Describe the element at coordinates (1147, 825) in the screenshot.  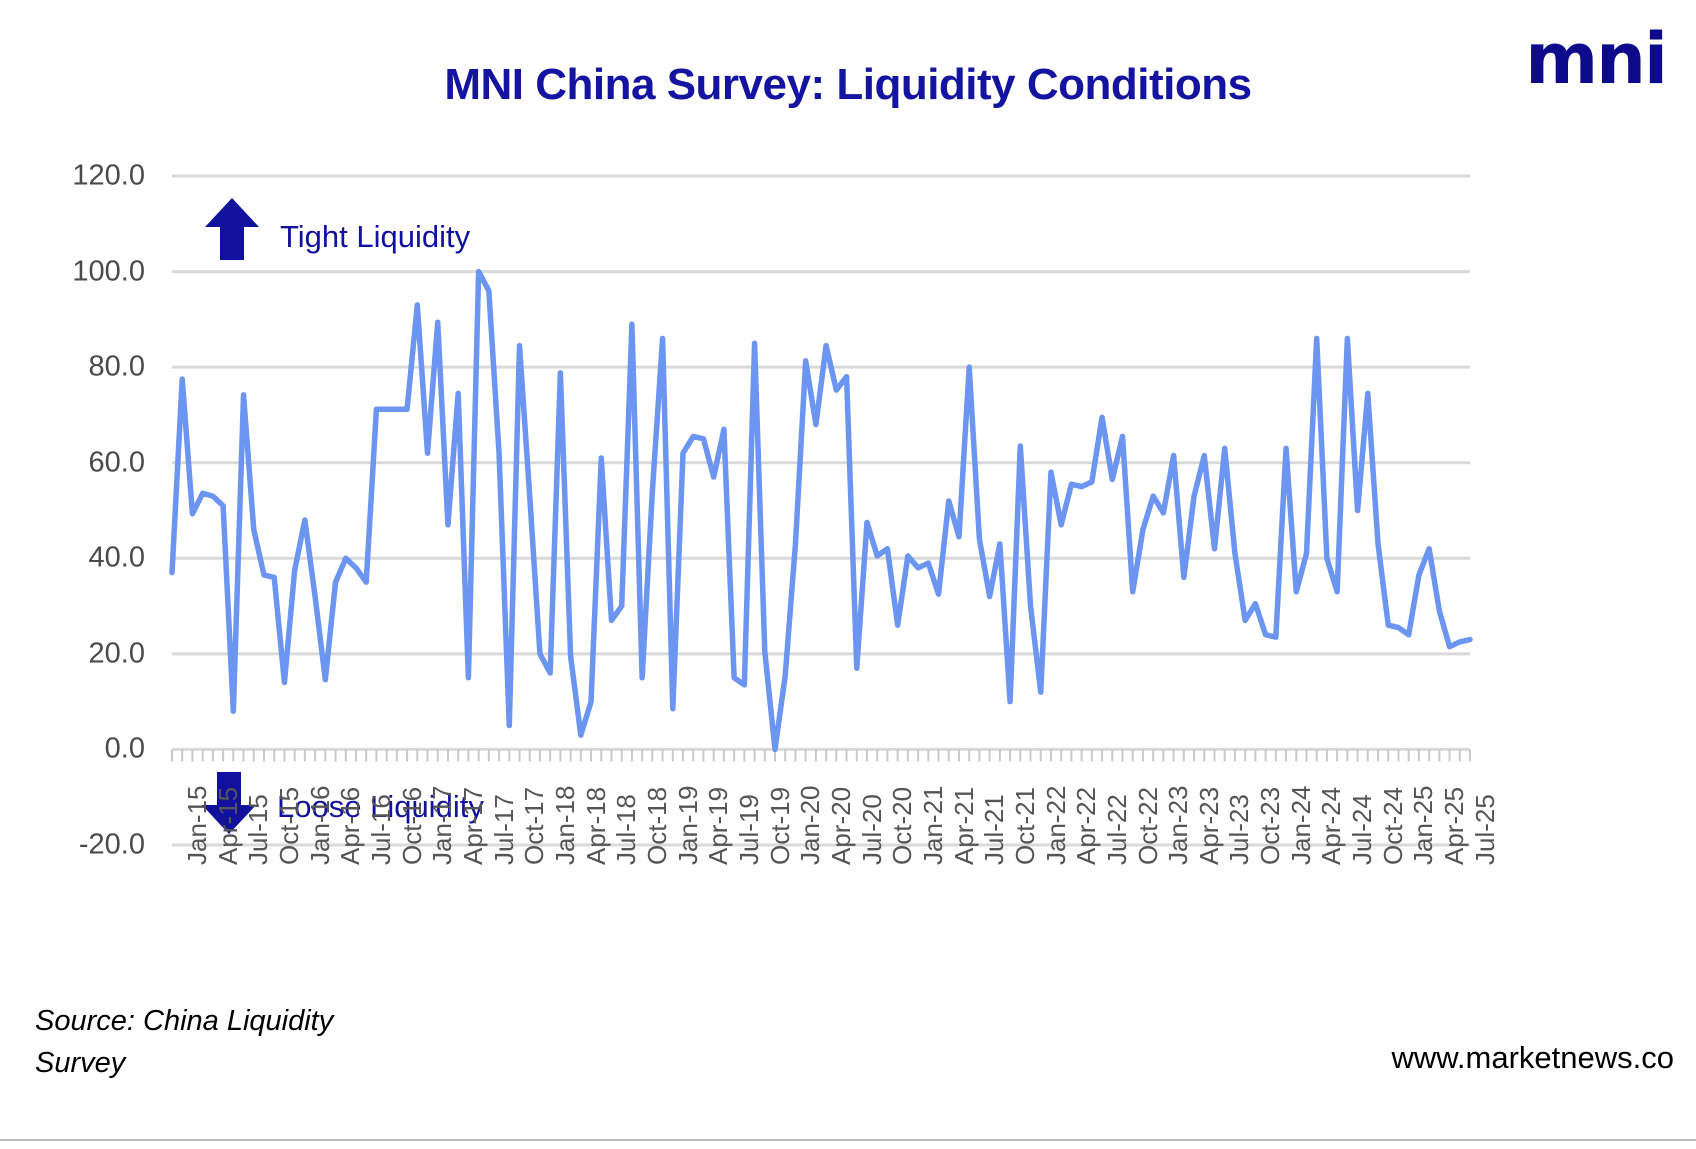
I see `x-axis-tick-label: Oct-22` at that location.